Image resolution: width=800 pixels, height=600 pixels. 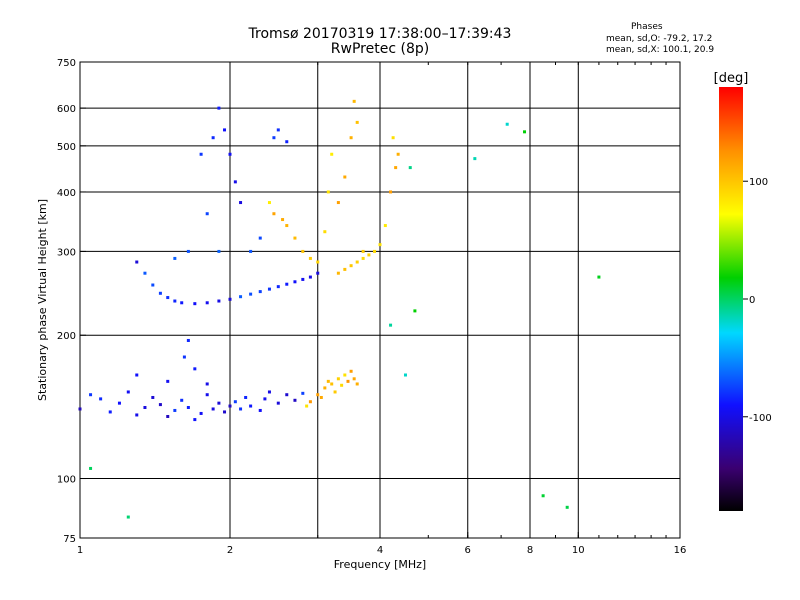 I want to click on x-axis-label: Frequency [MHz], so click(x=380, y=564).